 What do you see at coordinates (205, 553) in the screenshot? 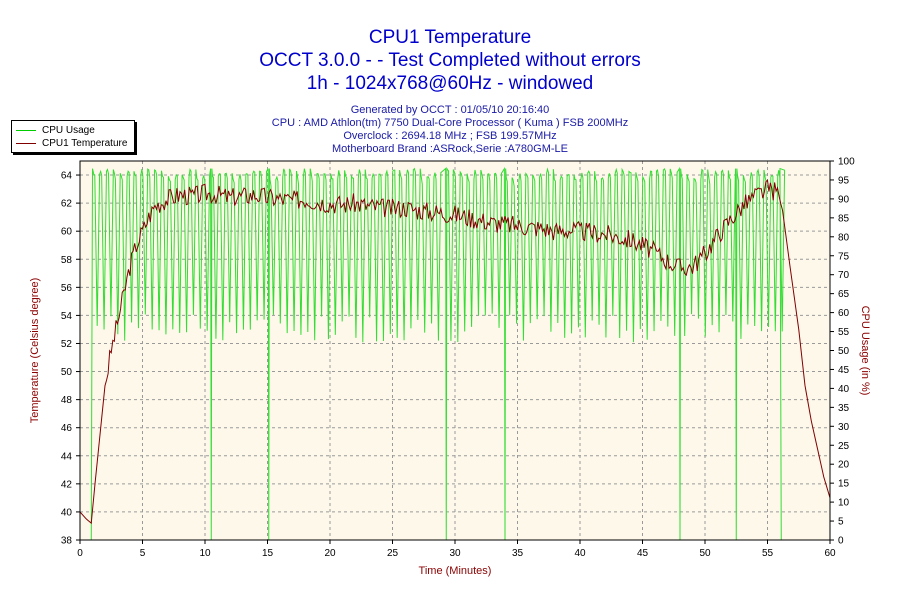
I see `x-tick-label: 10` at bounding box center [205, 553].